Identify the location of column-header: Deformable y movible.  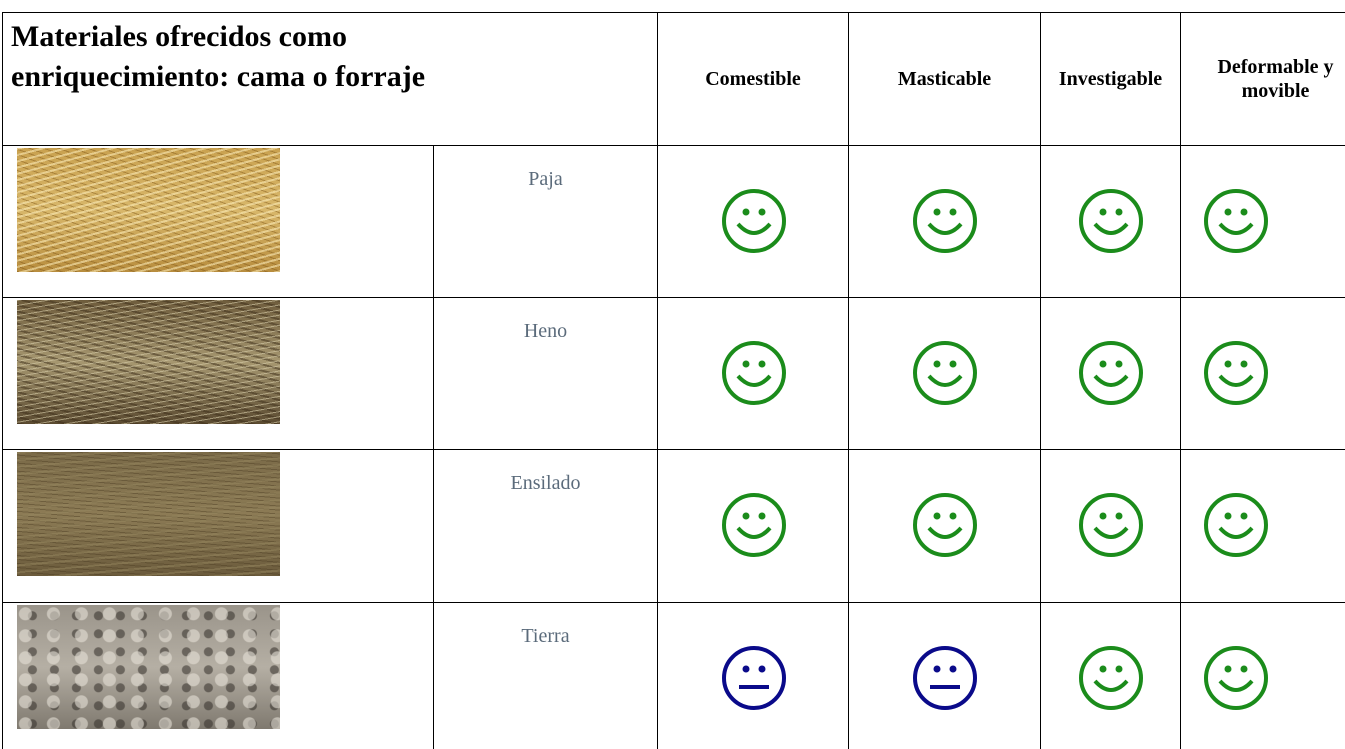
(1275, 79).